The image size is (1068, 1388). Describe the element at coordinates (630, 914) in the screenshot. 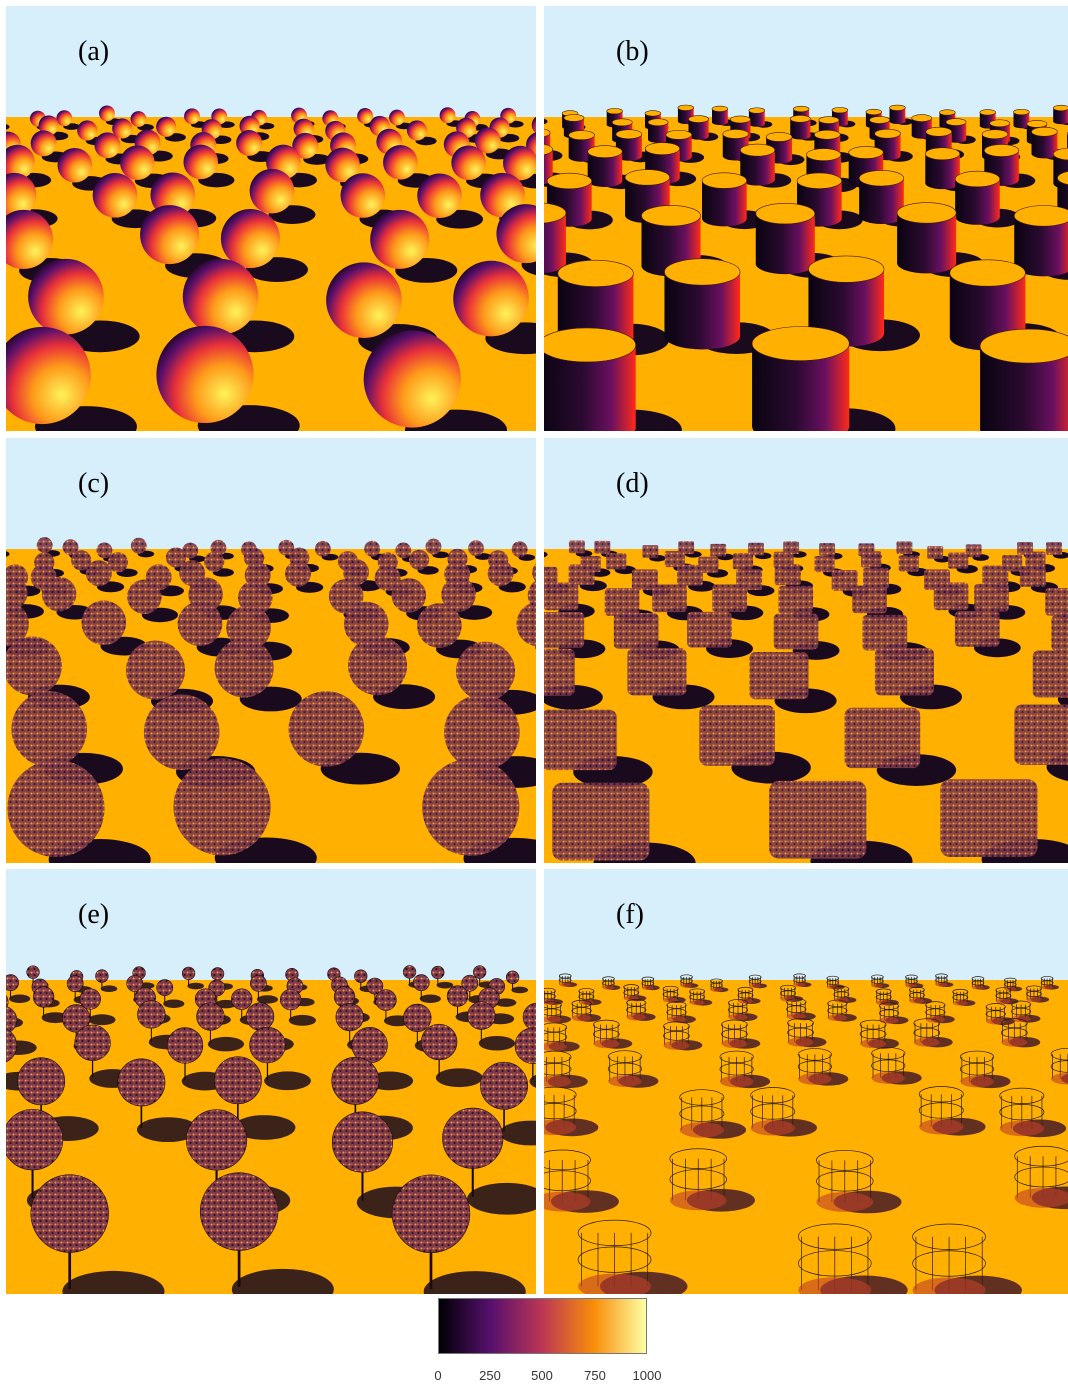

I see `panel-label-f: (f)` at that location.